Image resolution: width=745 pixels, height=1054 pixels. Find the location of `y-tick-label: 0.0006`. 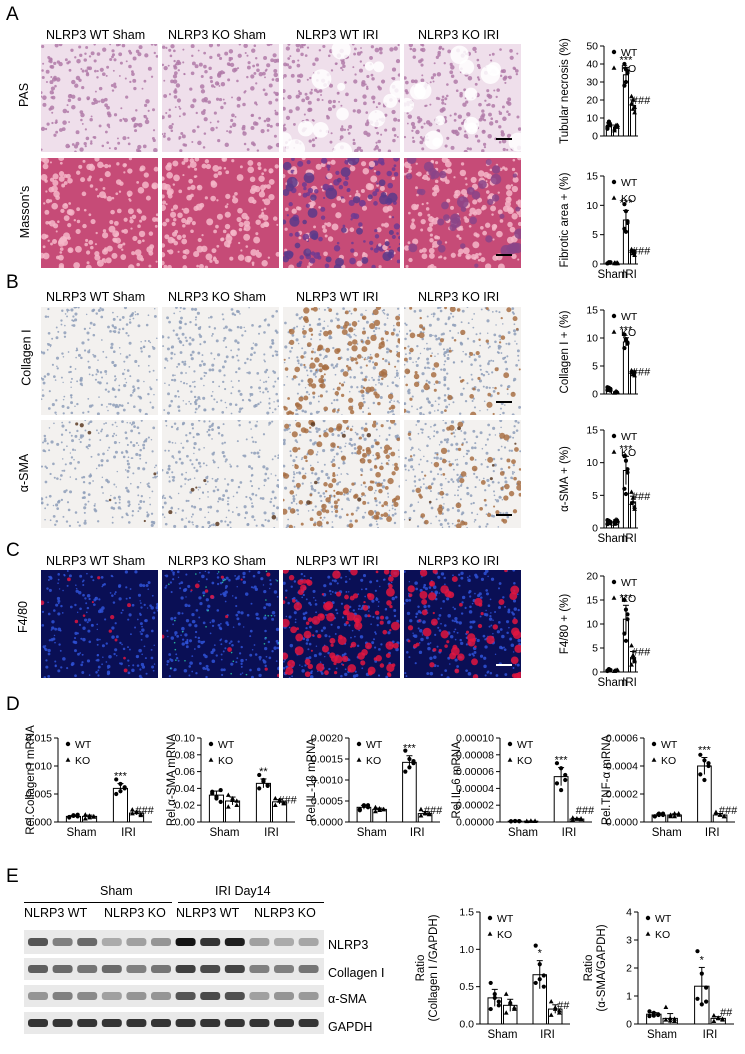

y-tick-label: 0.0006 is located at coordinates (622, 739).